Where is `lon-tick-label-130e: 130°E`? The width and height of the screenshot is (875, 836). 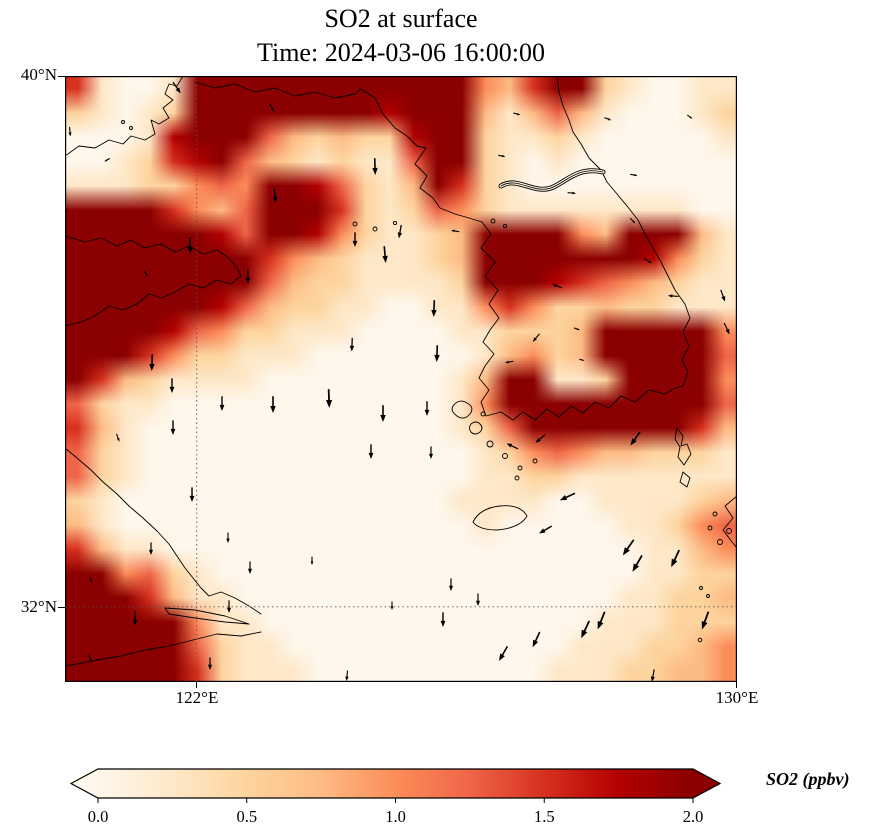 lon-tick-label-130e: 130°E is located at coordinates (737, 697).